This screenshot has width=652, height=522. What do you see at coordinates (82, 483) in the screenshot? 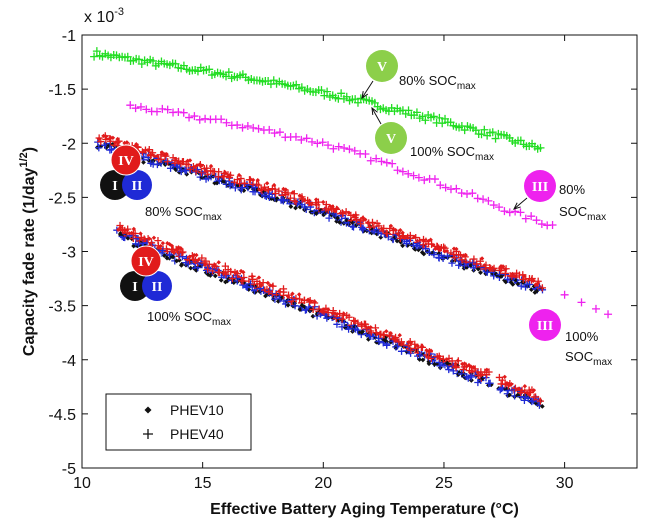
I see `x-tick-label: 10` at bounding box center [82, 483].